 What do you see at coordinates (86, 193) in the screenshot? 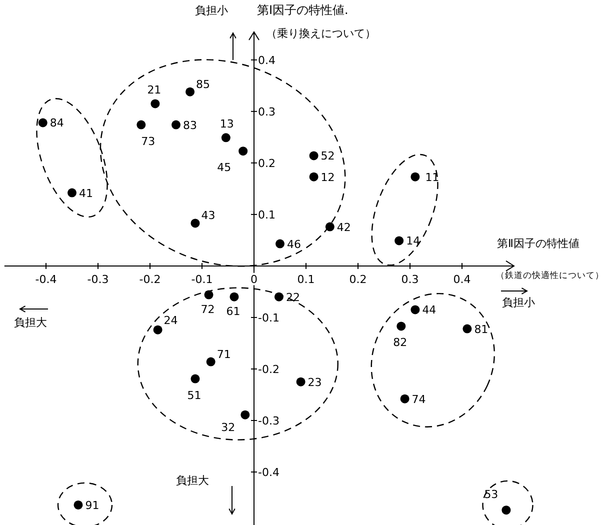
I see `annotation: 41` at bounding box center [86, 193].